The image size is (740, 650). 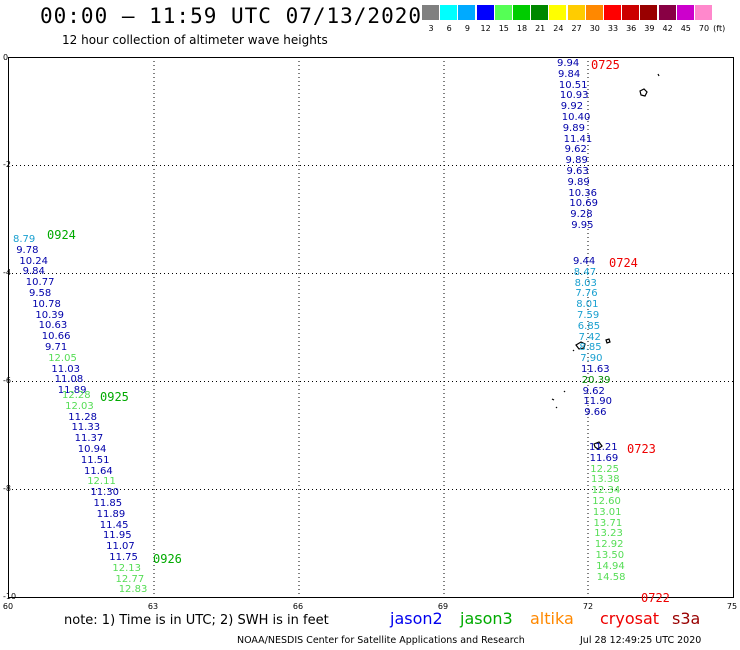 What do you see at coordinates (586, 294) in the screenshot?
I see `wave-height-value: 7.76` at bounding box center [586, 294].